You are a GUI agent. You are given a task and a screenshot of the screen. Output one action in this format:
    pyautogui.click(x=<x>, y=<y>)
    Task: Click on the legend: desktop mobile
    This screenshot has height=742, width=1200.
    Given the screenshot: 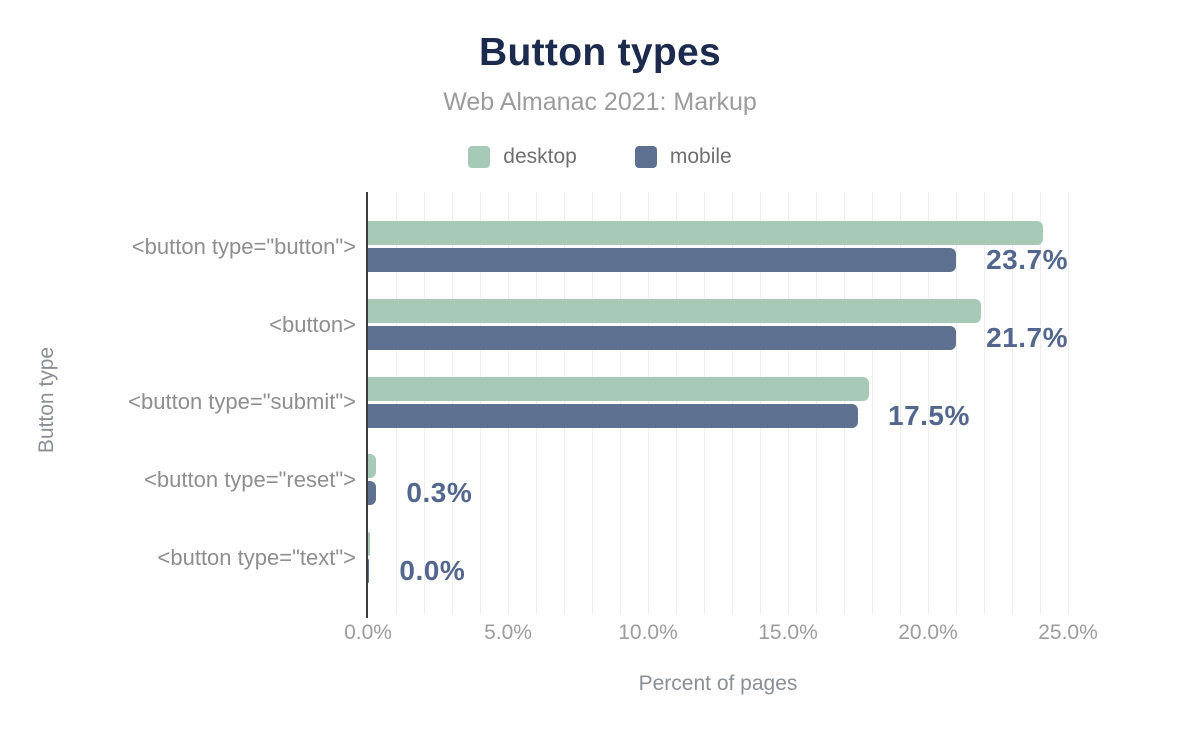 What is the action you would take?
    pyautogui.click(x=600, y=157)
    